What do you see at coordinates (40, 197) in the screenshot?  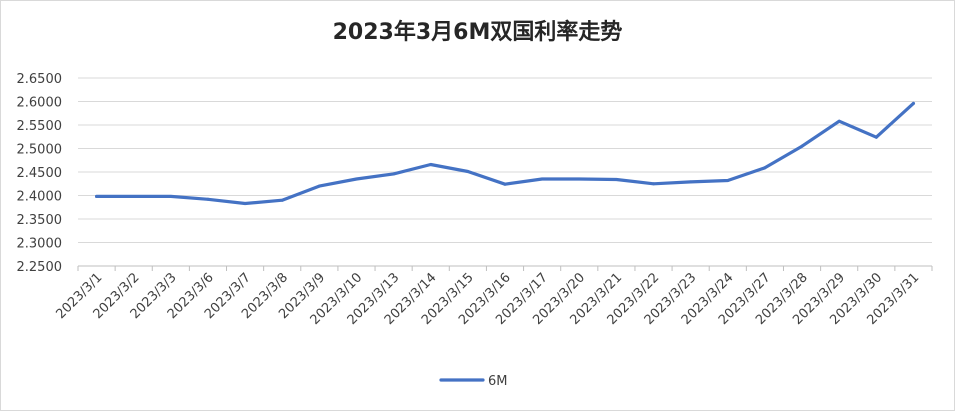 I see `y-tick-label: 2.4000` at bounding box center [40, 197].